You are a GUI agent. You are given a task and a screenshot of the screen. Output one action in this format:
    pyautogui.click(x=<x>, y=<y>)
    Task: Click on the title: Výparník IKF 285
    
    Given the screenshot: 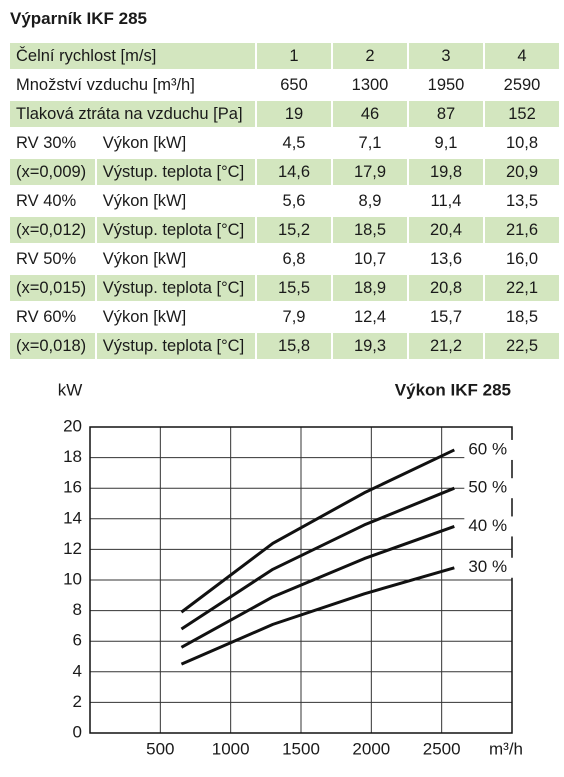 What is the action you would take?
    pyautogui.click(x=79, y=18)
    